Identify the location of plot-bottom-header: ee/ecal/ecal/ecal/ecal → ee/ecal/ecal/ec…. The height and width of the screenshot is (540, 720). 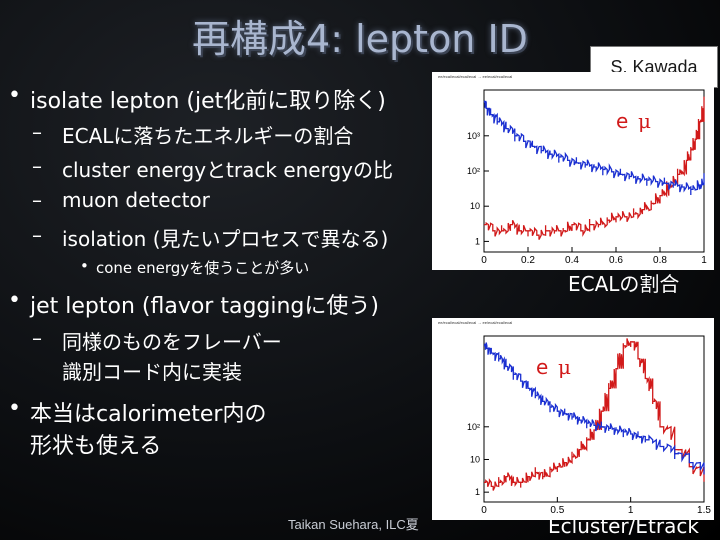
(475, 322).